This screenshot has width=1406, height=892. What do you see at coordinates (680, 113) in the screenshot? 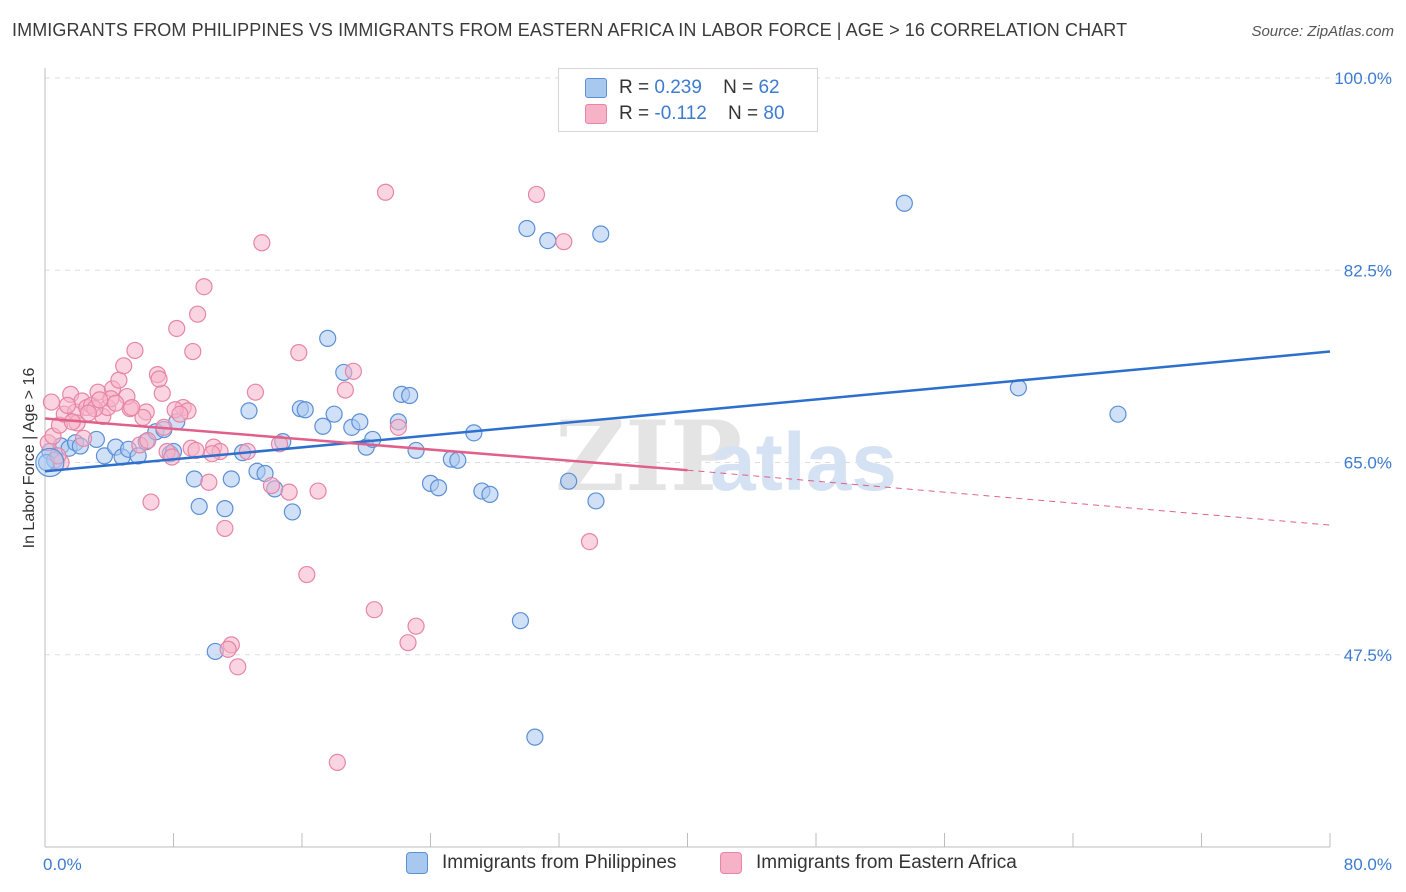
I see `legend-r-value: -0.112` at bounding box center [680, 113].